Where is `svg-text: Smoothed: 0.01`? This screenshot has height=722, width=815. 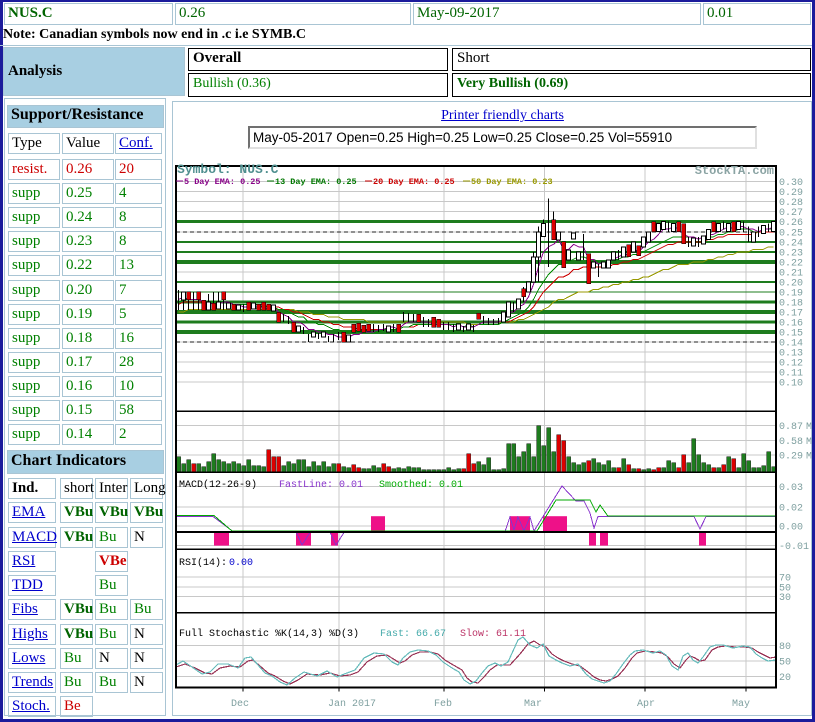
svg-text: Smoothed: 0.01 is located at coordinates (421, 485).